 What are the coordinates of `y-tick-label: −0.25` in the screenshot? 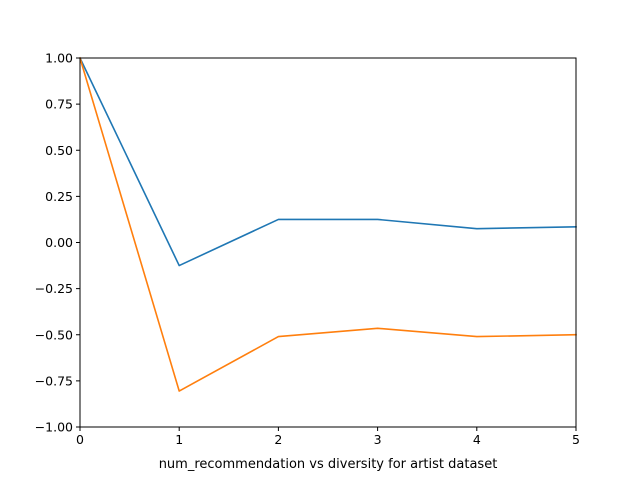 It's located at (54, 288).